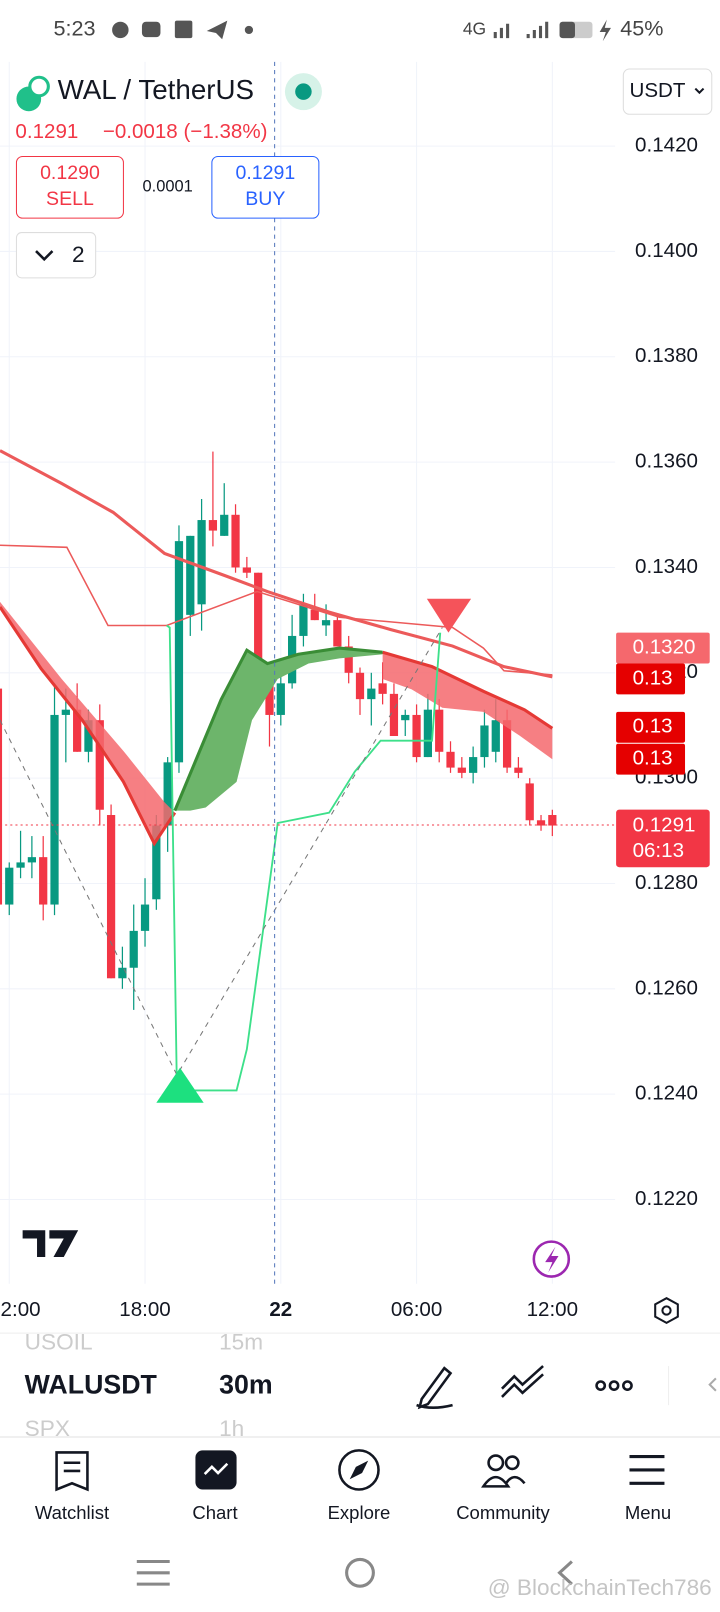 Image resolution: width=720 pixels, height=1612 pixels. What do you see at coordinates (59, 1341) in the screenshot?
I see `symbol-option: USOIL` at bounding box center [59, 1341].